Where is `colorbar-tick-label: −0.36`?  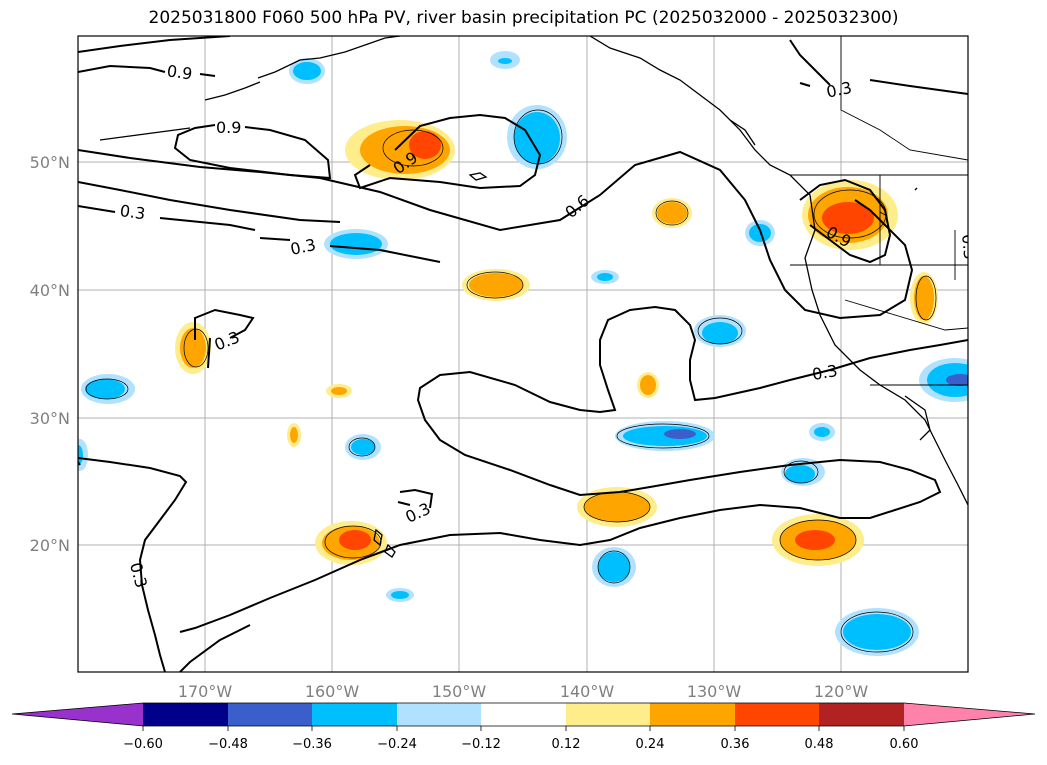
colorbar-tick-label: −0.36 is located at coordinates (312, 744).